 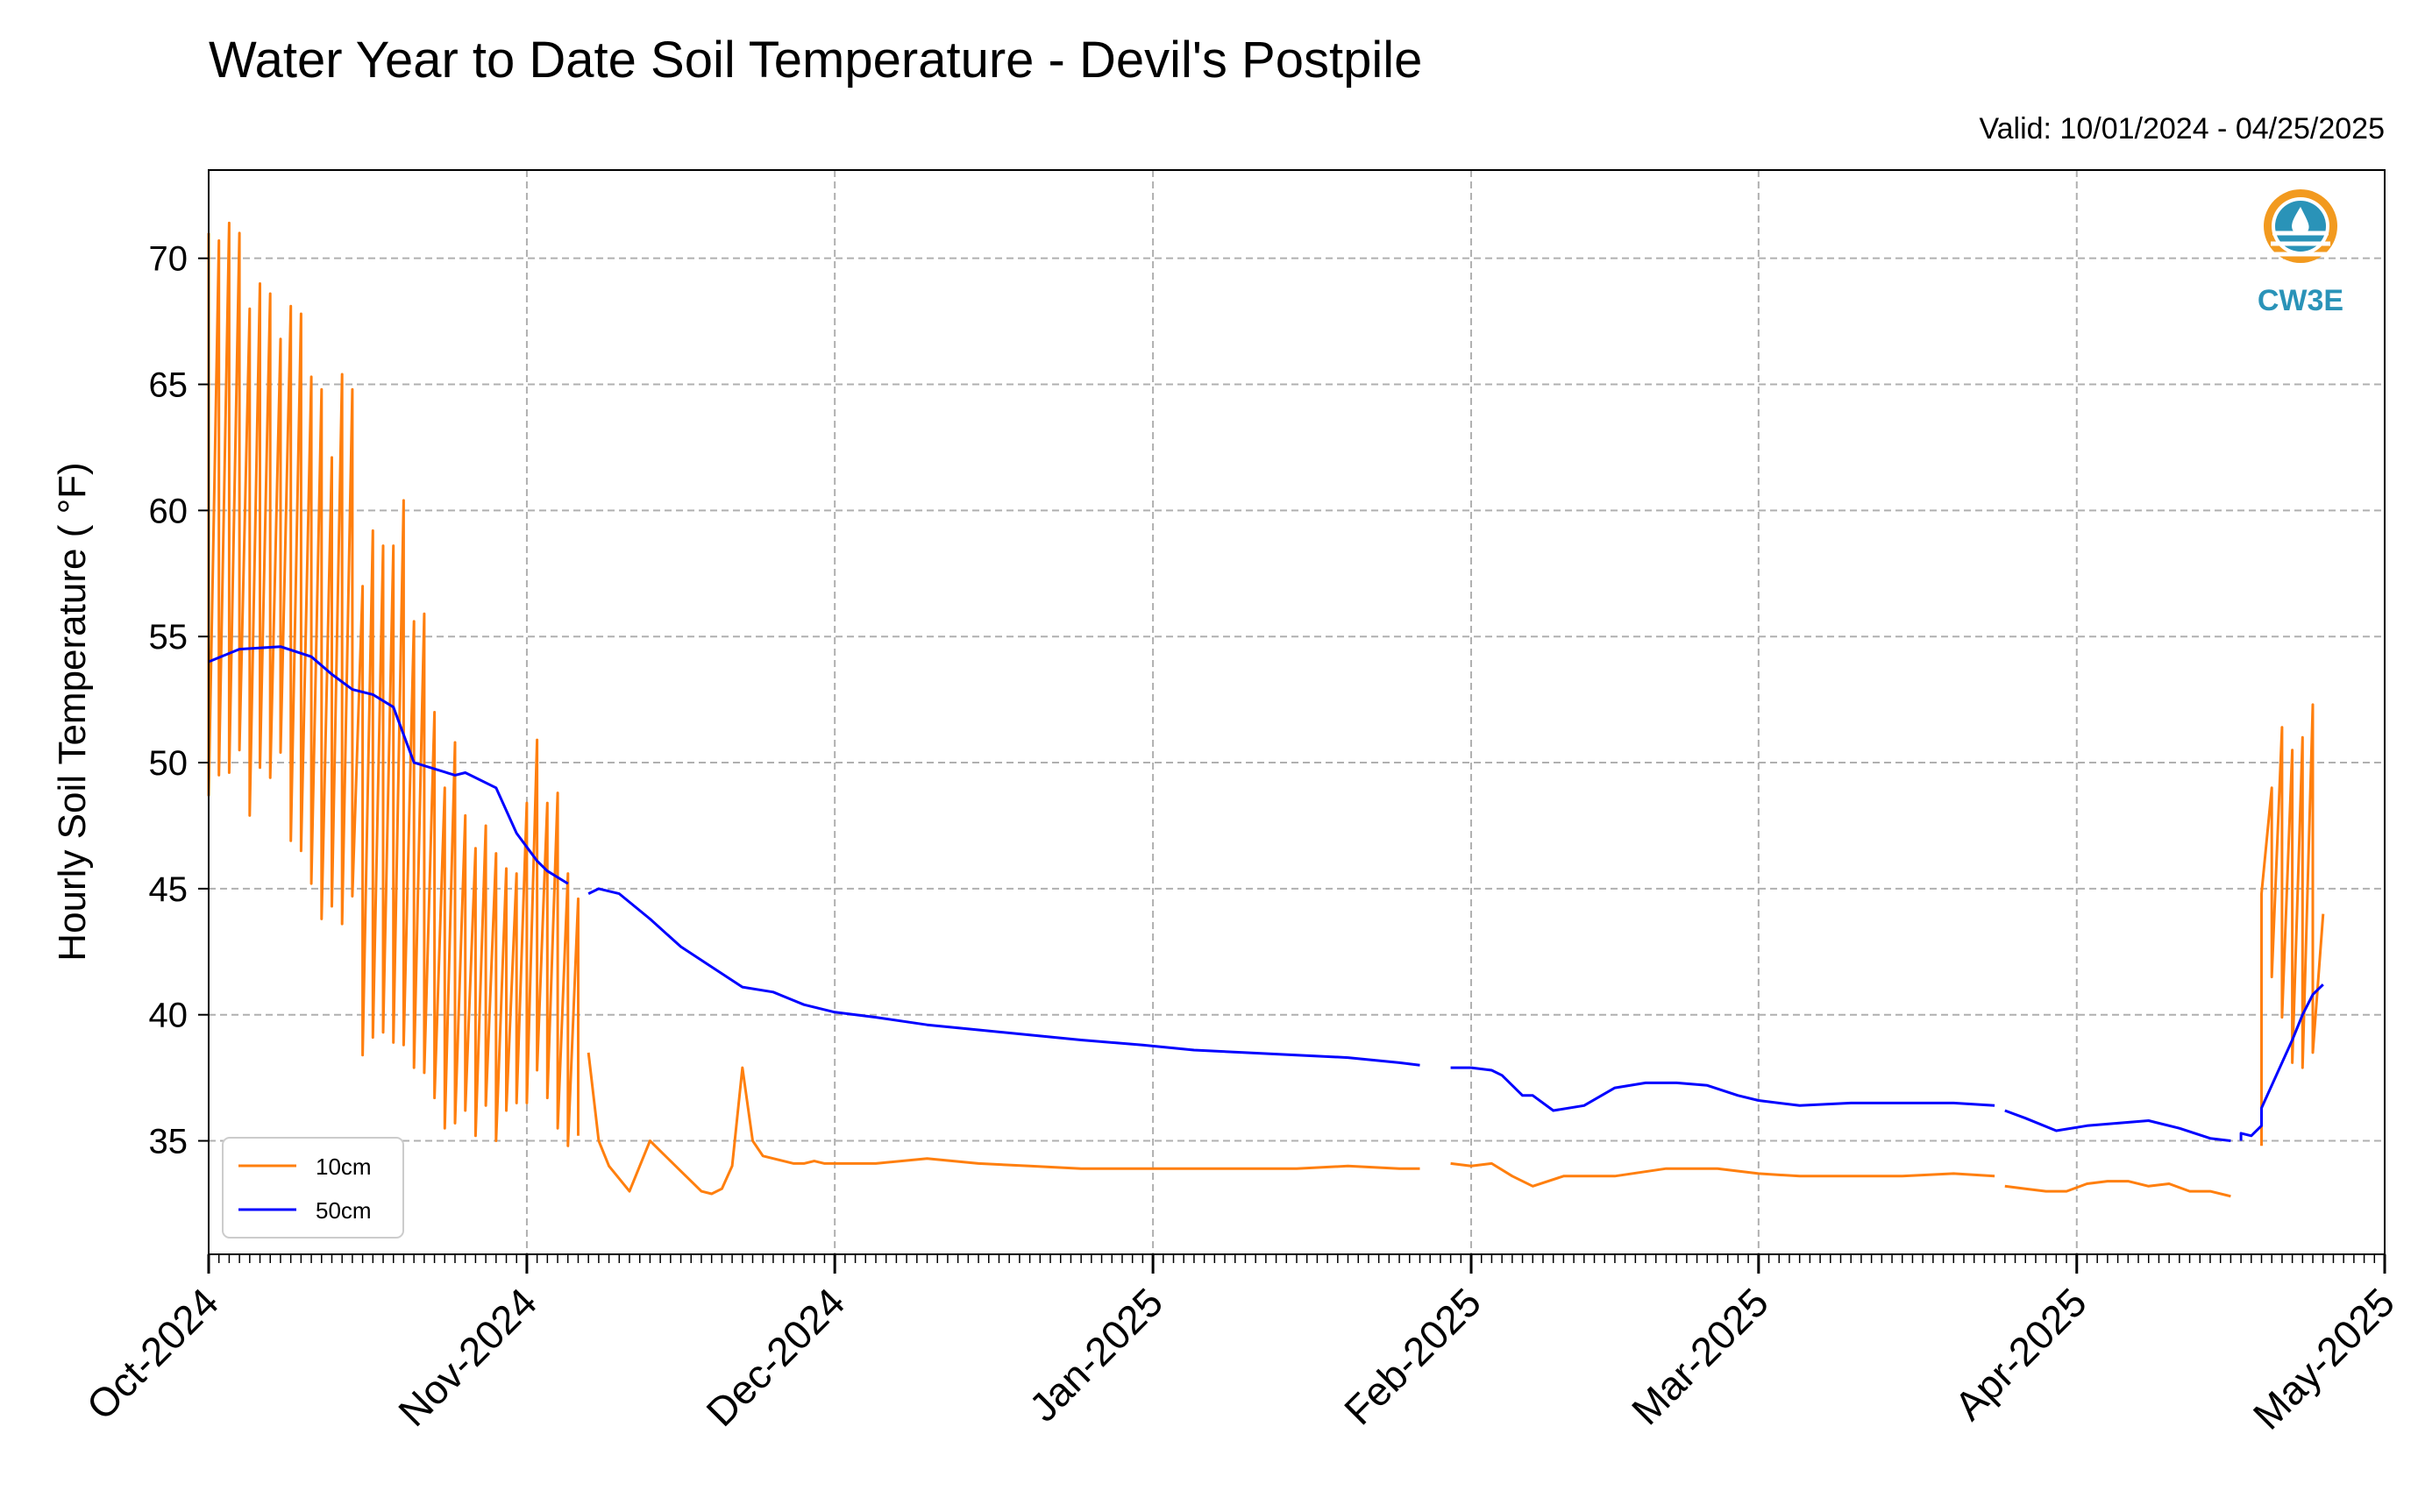 I want to click on x-tick-label: Dec-2024, so click(x=775, y=1357).